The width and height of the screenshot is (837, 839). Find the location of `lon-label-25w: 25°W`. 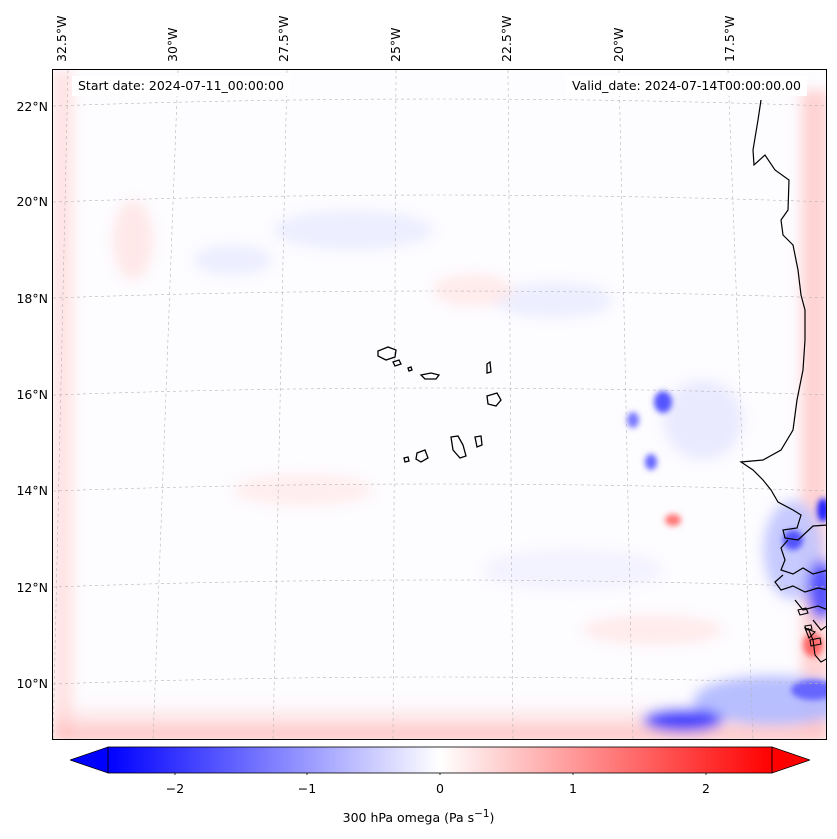

lon-label-25w: 25°W is located at coordinates (395, 44).